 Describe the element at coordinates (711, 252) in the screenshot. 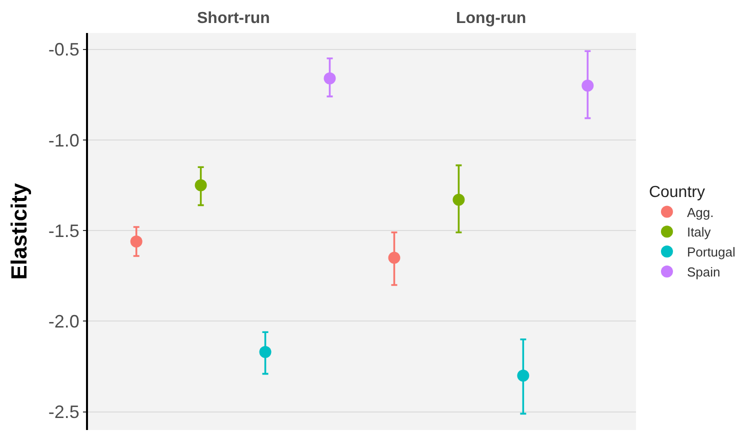

I see `legend-label: Portugal` at that location.